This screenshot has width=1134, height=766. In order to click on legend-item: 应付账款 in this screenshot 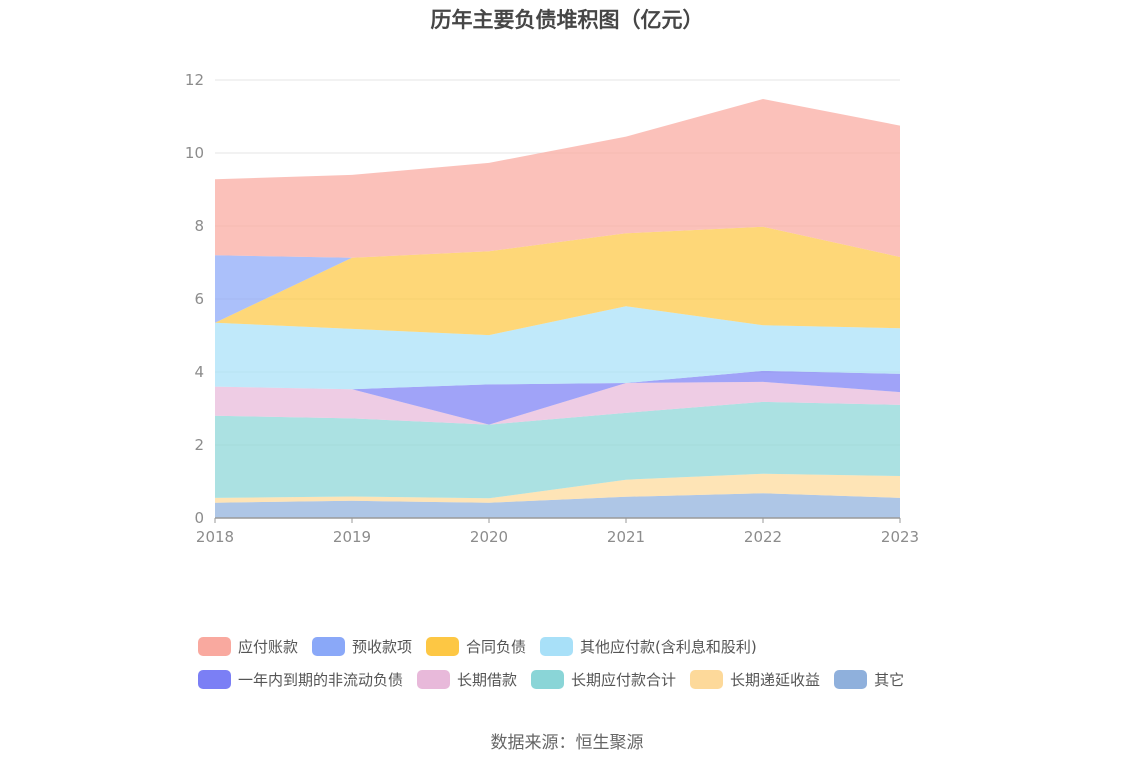, I will do `click(248, 646)`.